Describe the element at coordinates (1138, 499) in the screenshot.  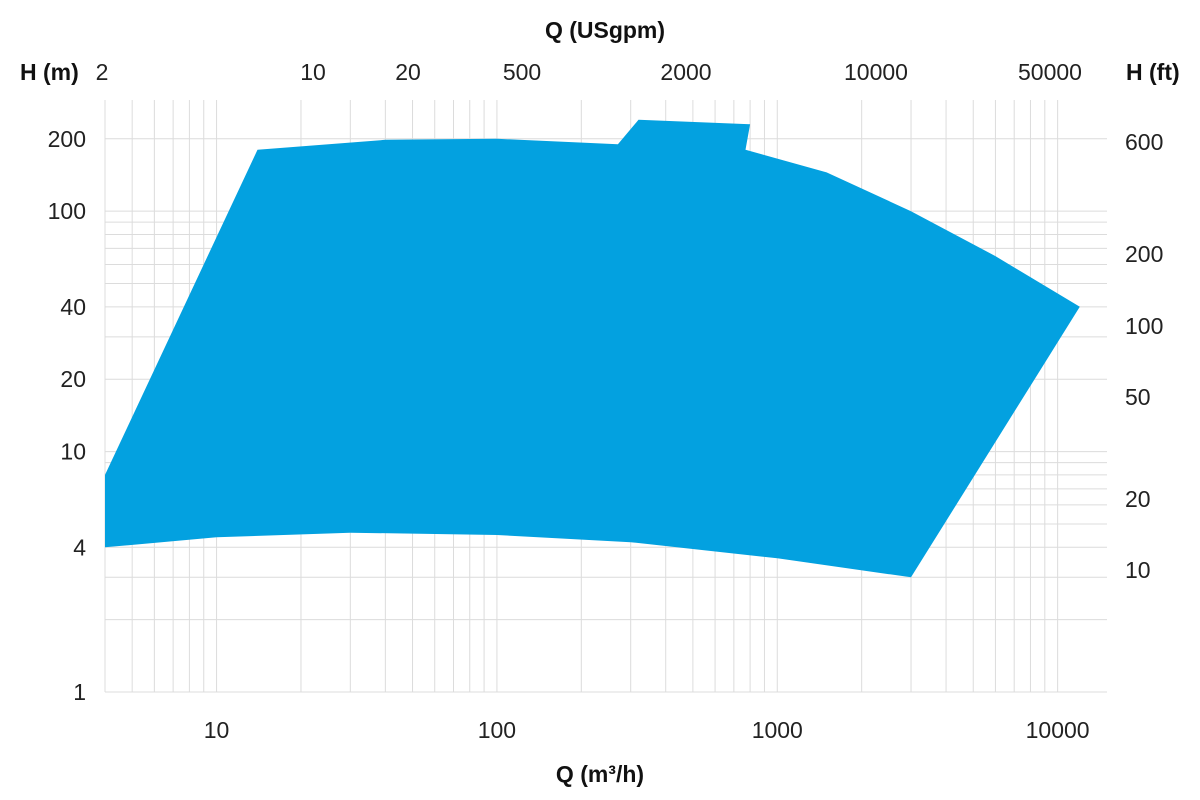
I see `y2-tick-label: 20` at that location.